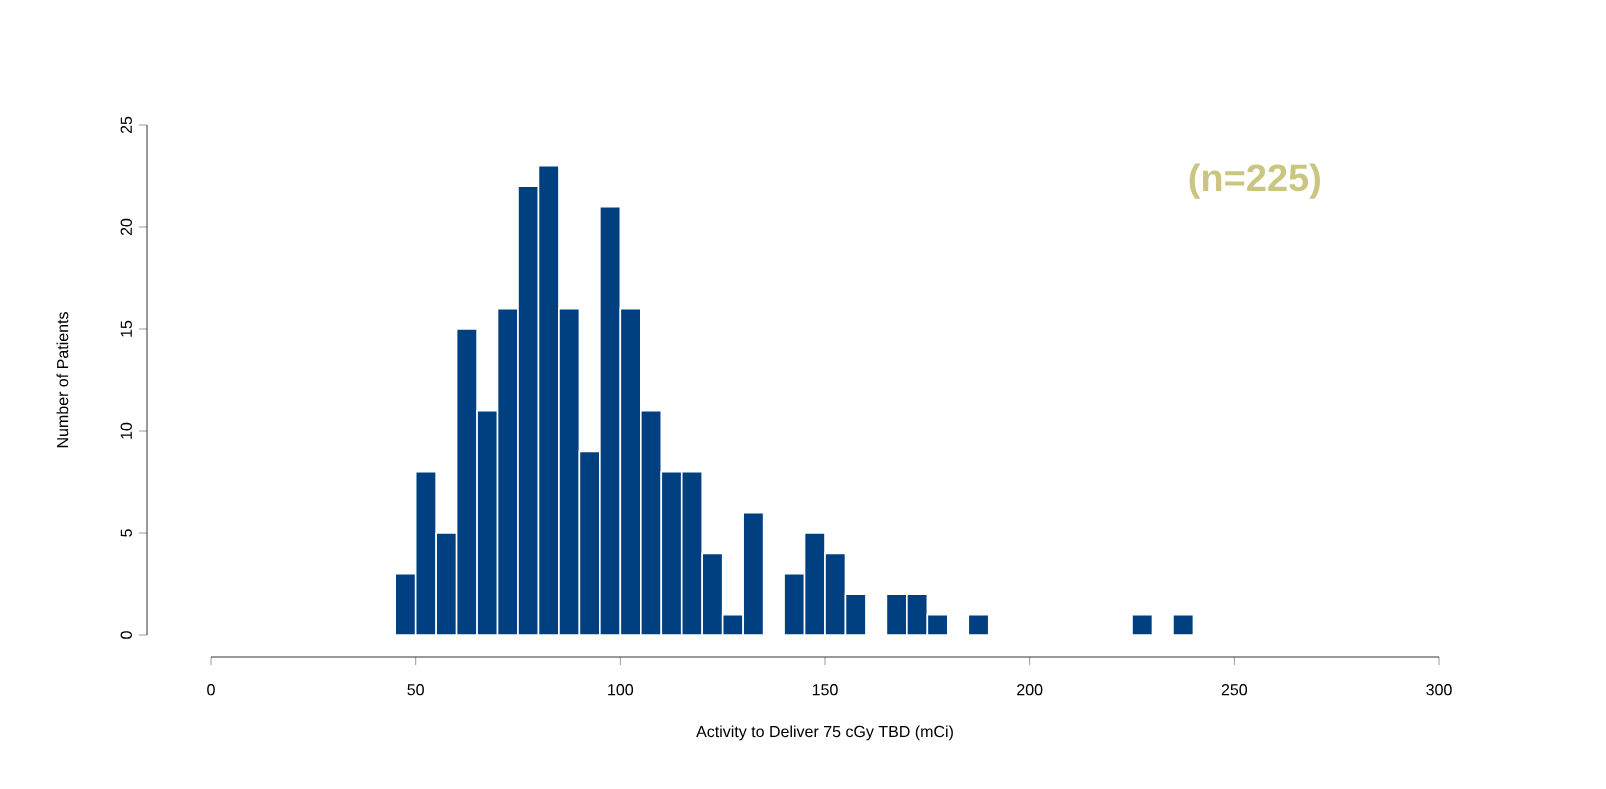 Image resolution: width=1606 pixels, height=789 pixels. I want to click on x-tick-label: 150, so click(825, 690).